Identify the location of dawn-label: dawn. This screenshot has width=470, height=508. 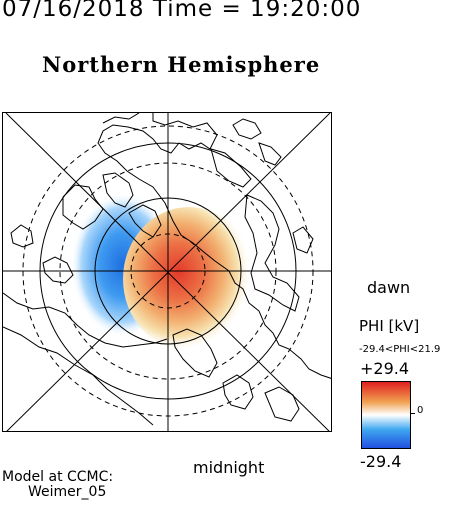
(389, 287).